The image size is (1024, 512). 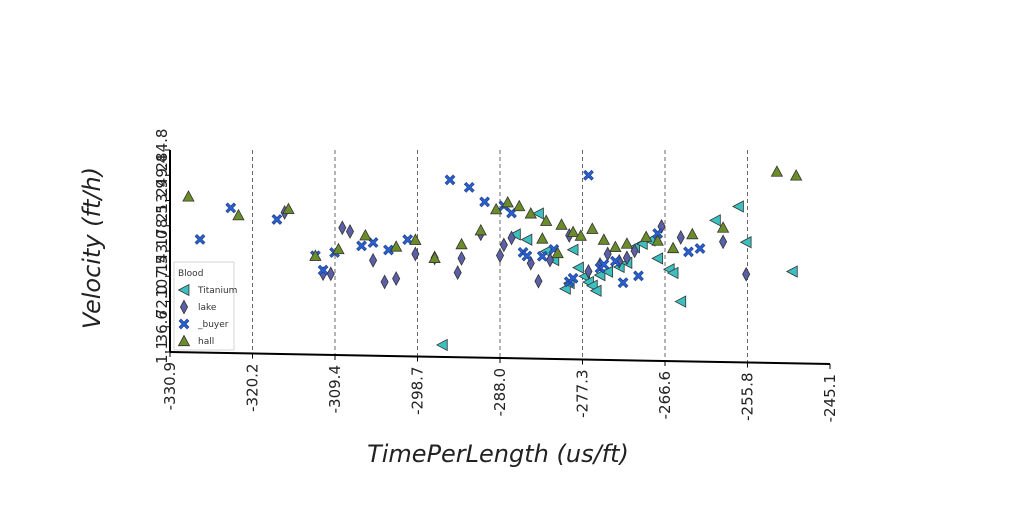 What do you see at coordinates (162, 326) in the screenshot?
I see `y-tick-label: 36.6` at bounding box center [162, 326].